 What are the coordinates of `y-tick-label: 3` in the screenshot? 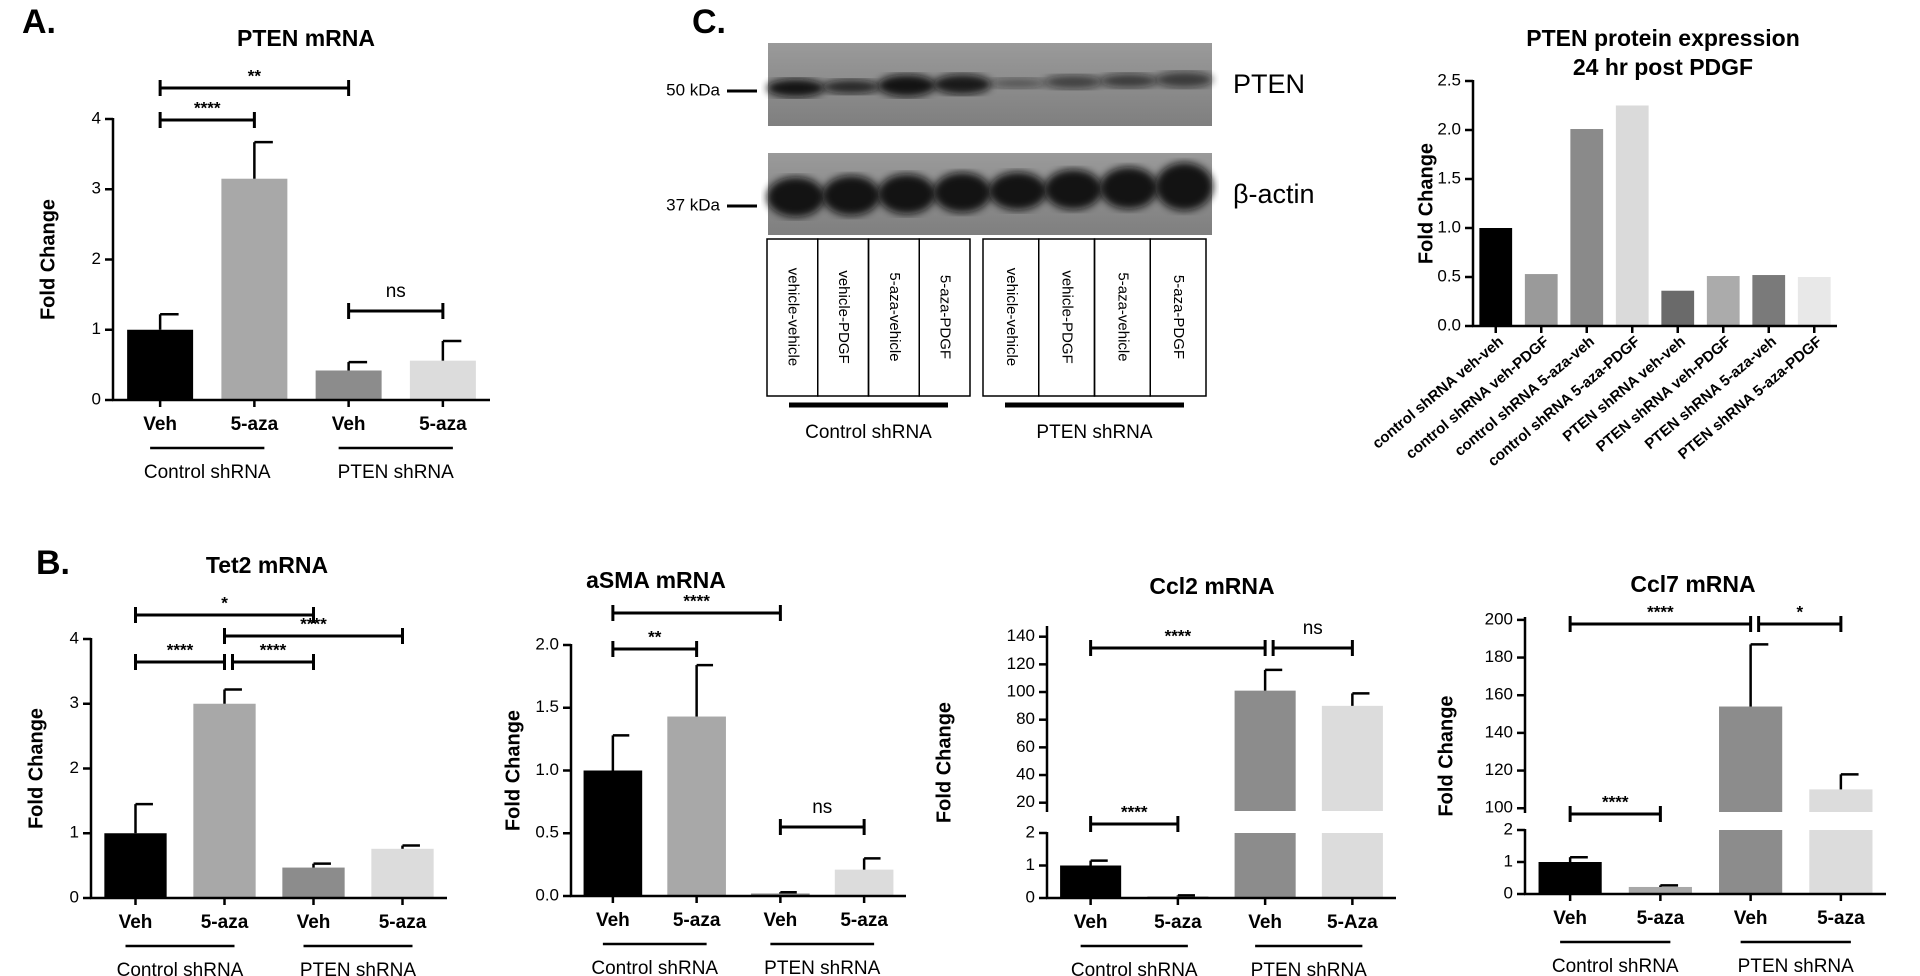 It's located at (74, 702).